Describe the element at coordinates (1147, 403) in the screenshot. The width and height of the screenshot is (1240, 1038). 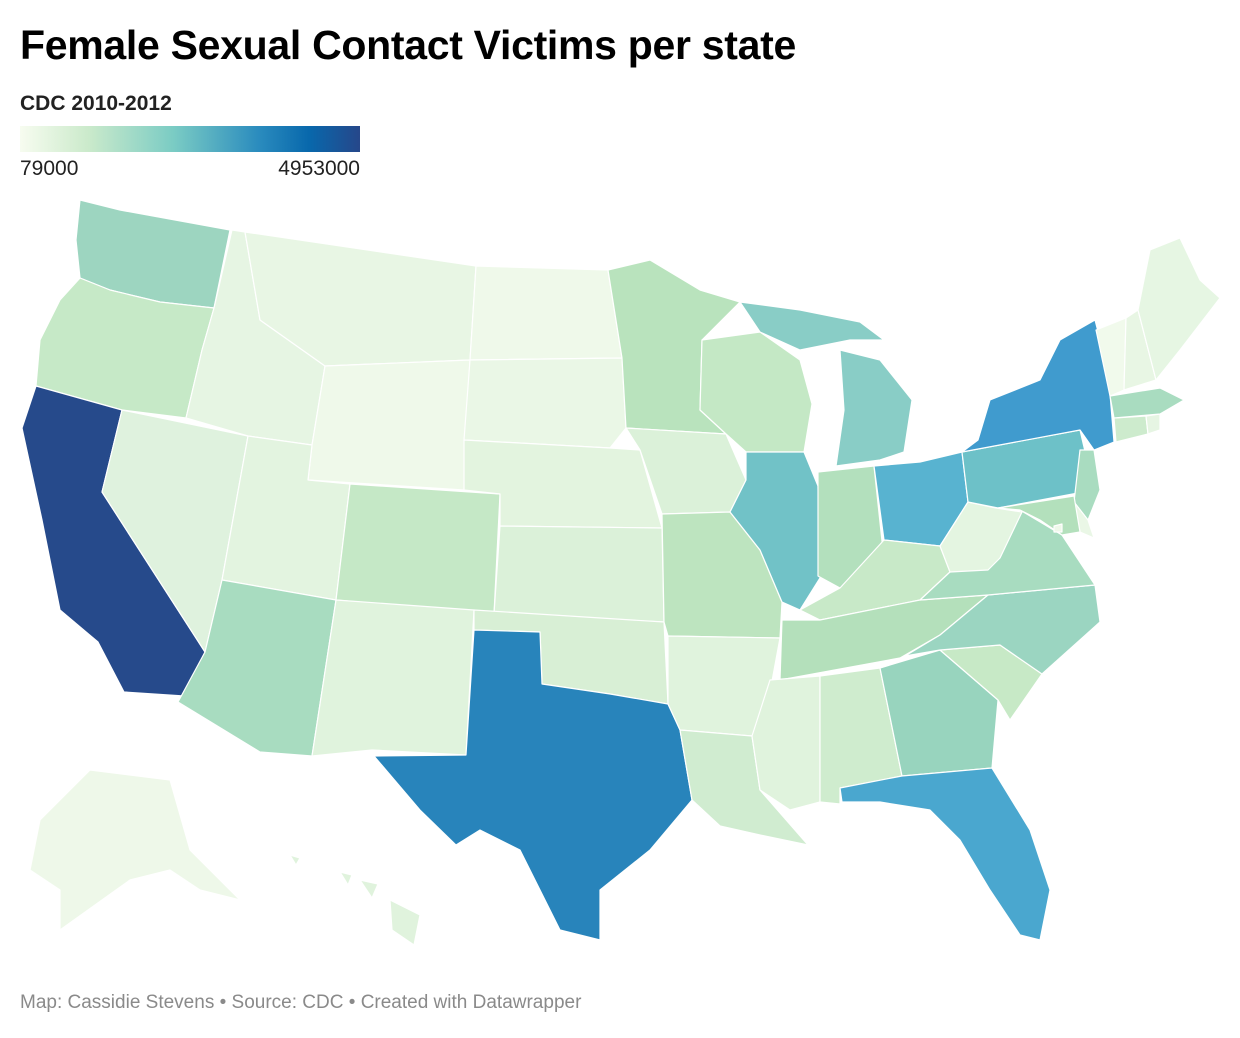
I see `state-MA` at that location.